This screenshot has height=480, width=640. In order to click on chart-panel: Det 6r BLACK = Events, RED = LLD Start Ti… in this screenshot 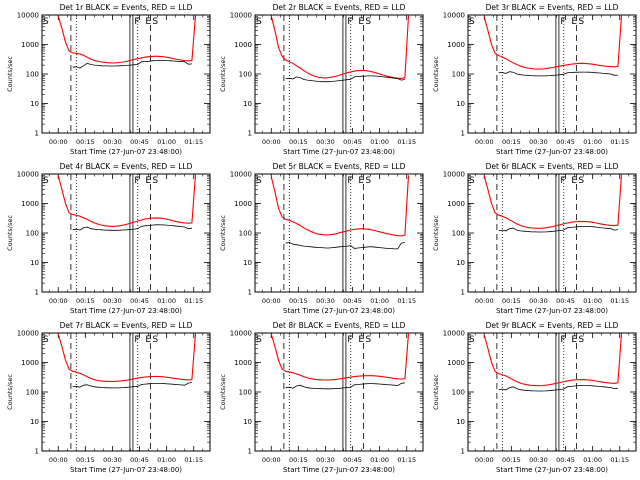, I will do `click(534, 238)`.